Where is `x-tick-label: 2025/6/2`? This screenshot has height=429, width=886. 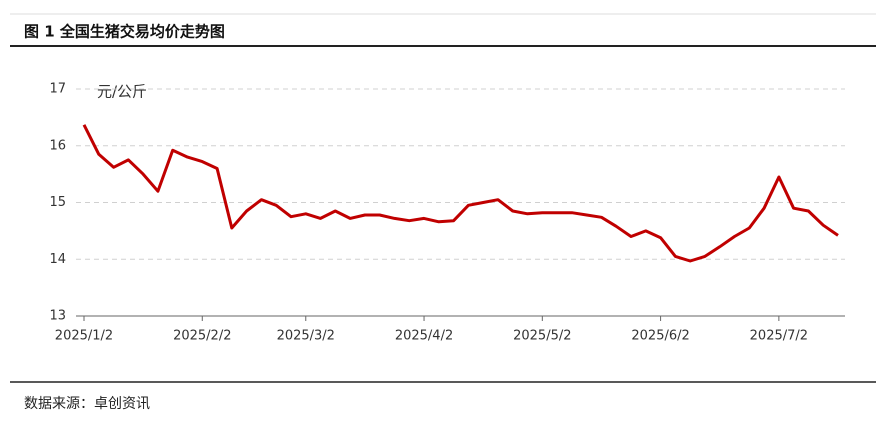 x-tick-label: 2025/6/2 is located at coordinates (660, 336).